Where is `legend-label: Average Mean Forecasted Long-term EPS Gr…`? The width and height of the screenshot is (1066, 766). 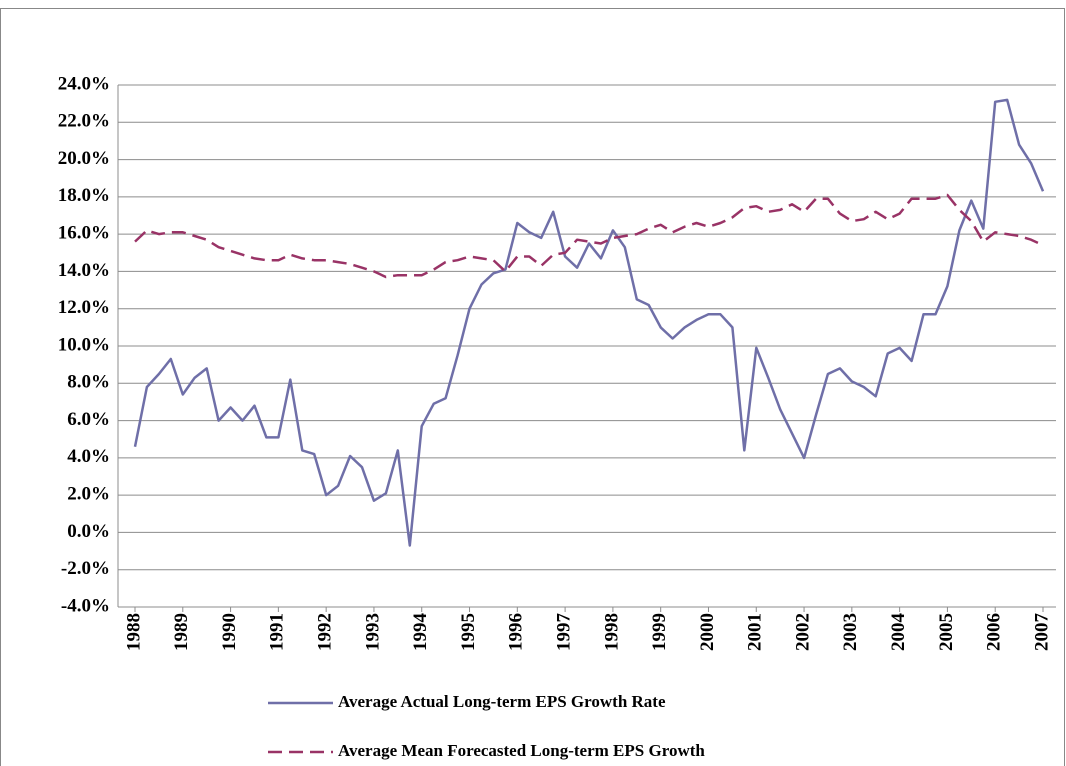
legend-label: Average Mean Forecasted Long-term EPS Gr… is located at coordinates (521, 750).